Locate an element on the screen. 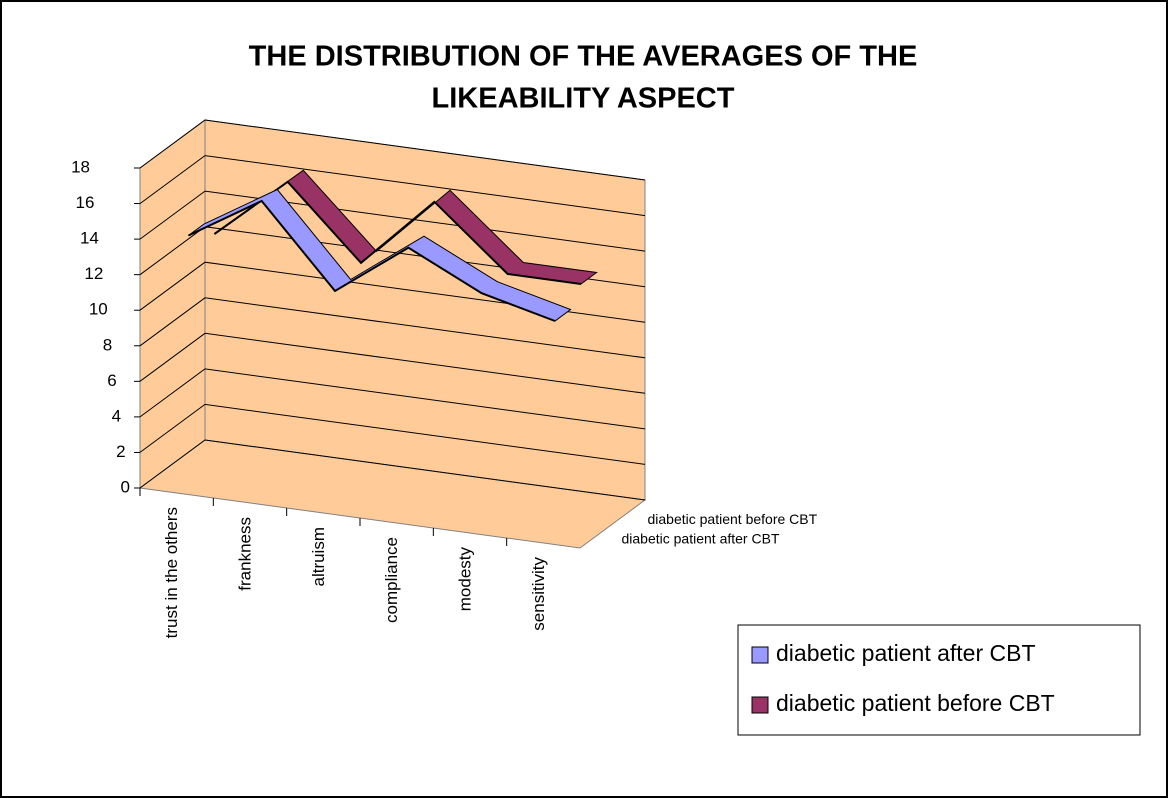 The width and height of the screenshot is (1168, 798). y-tick-label: 12 is located at coordinates (93, 273).